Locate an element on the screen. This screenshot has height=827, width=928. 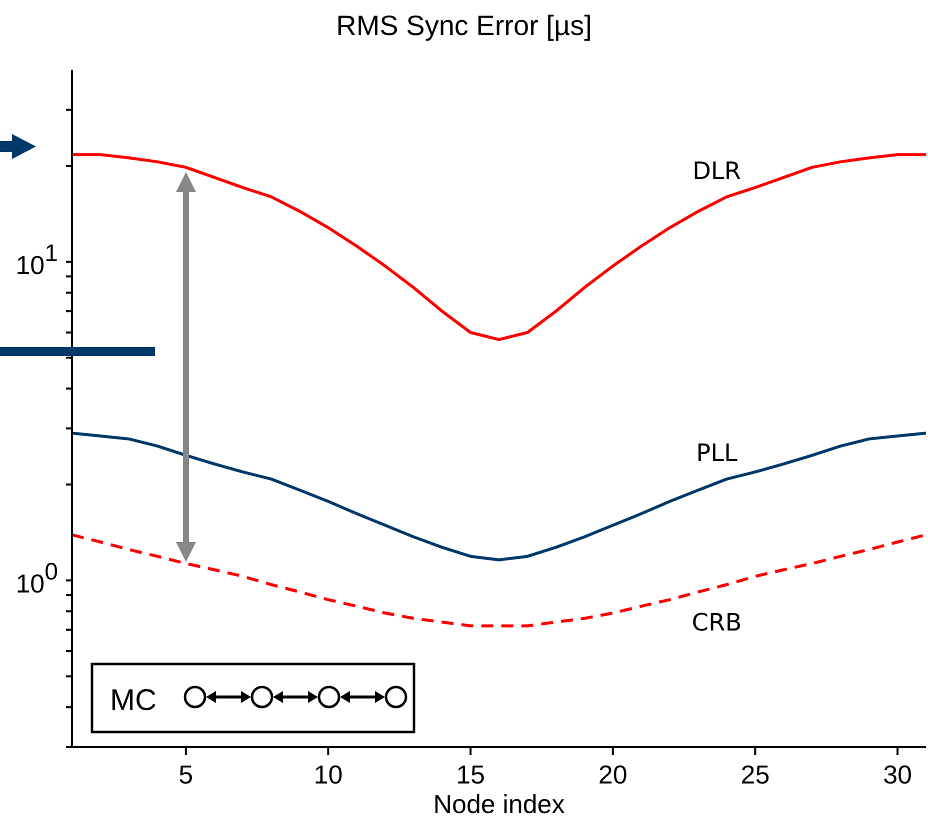
x-axis-title: Node index is located at coordinates (499, 804).